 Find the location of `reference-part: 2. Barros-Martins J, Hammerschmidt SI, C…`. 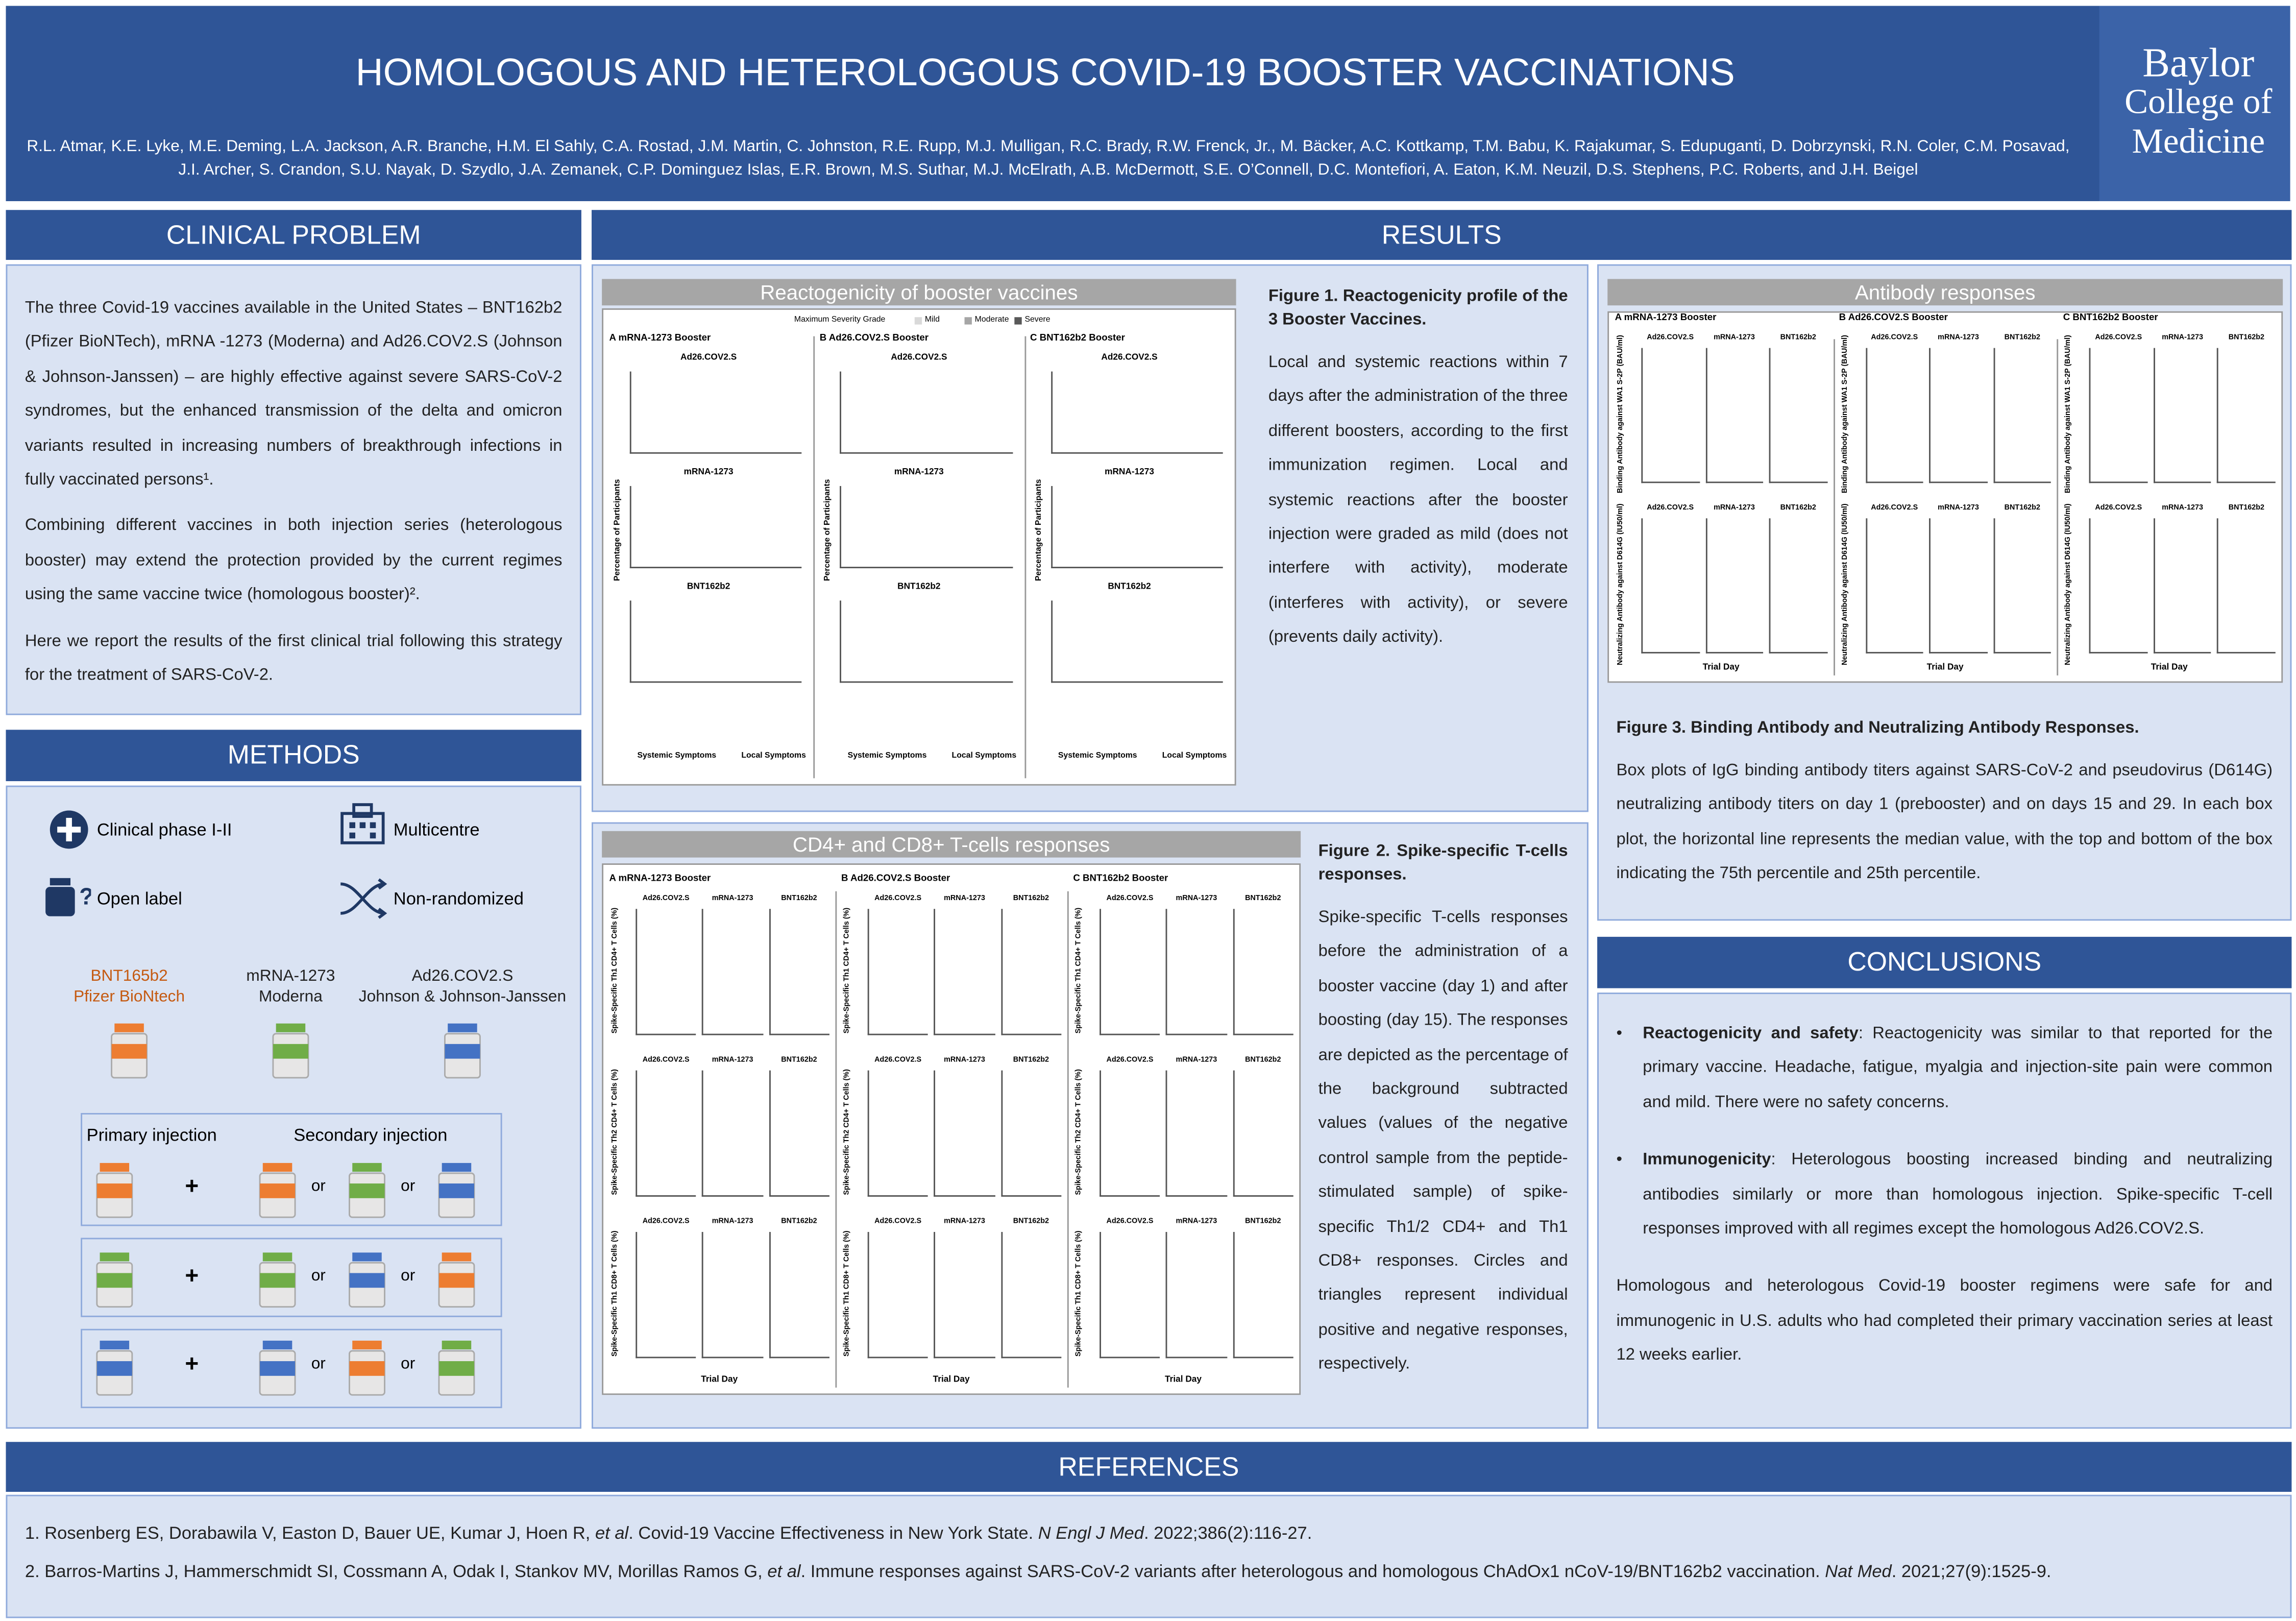

reference-part: 2. Barros-Martins J, Hammerschmidt SI, C… is located at coordinates (397, 1571).